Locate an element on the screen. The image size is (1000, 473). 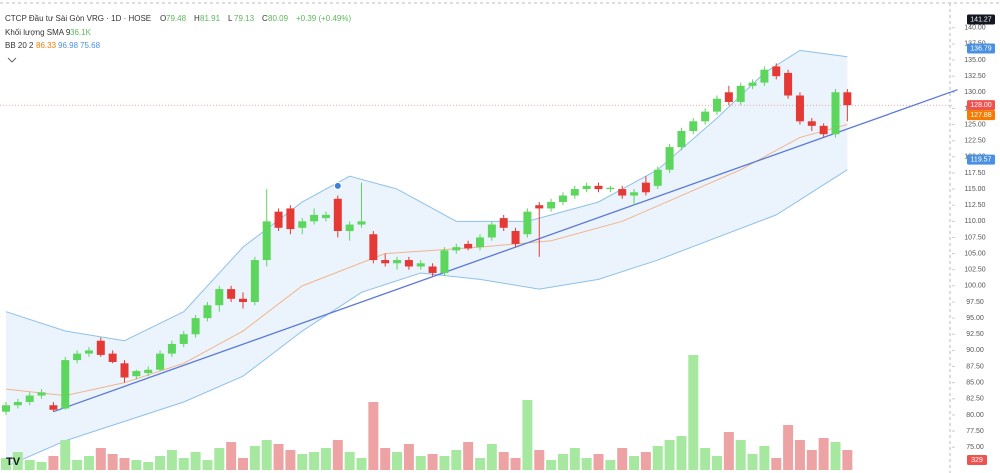
ohlc-key: L is located at coordinates (230, 18).